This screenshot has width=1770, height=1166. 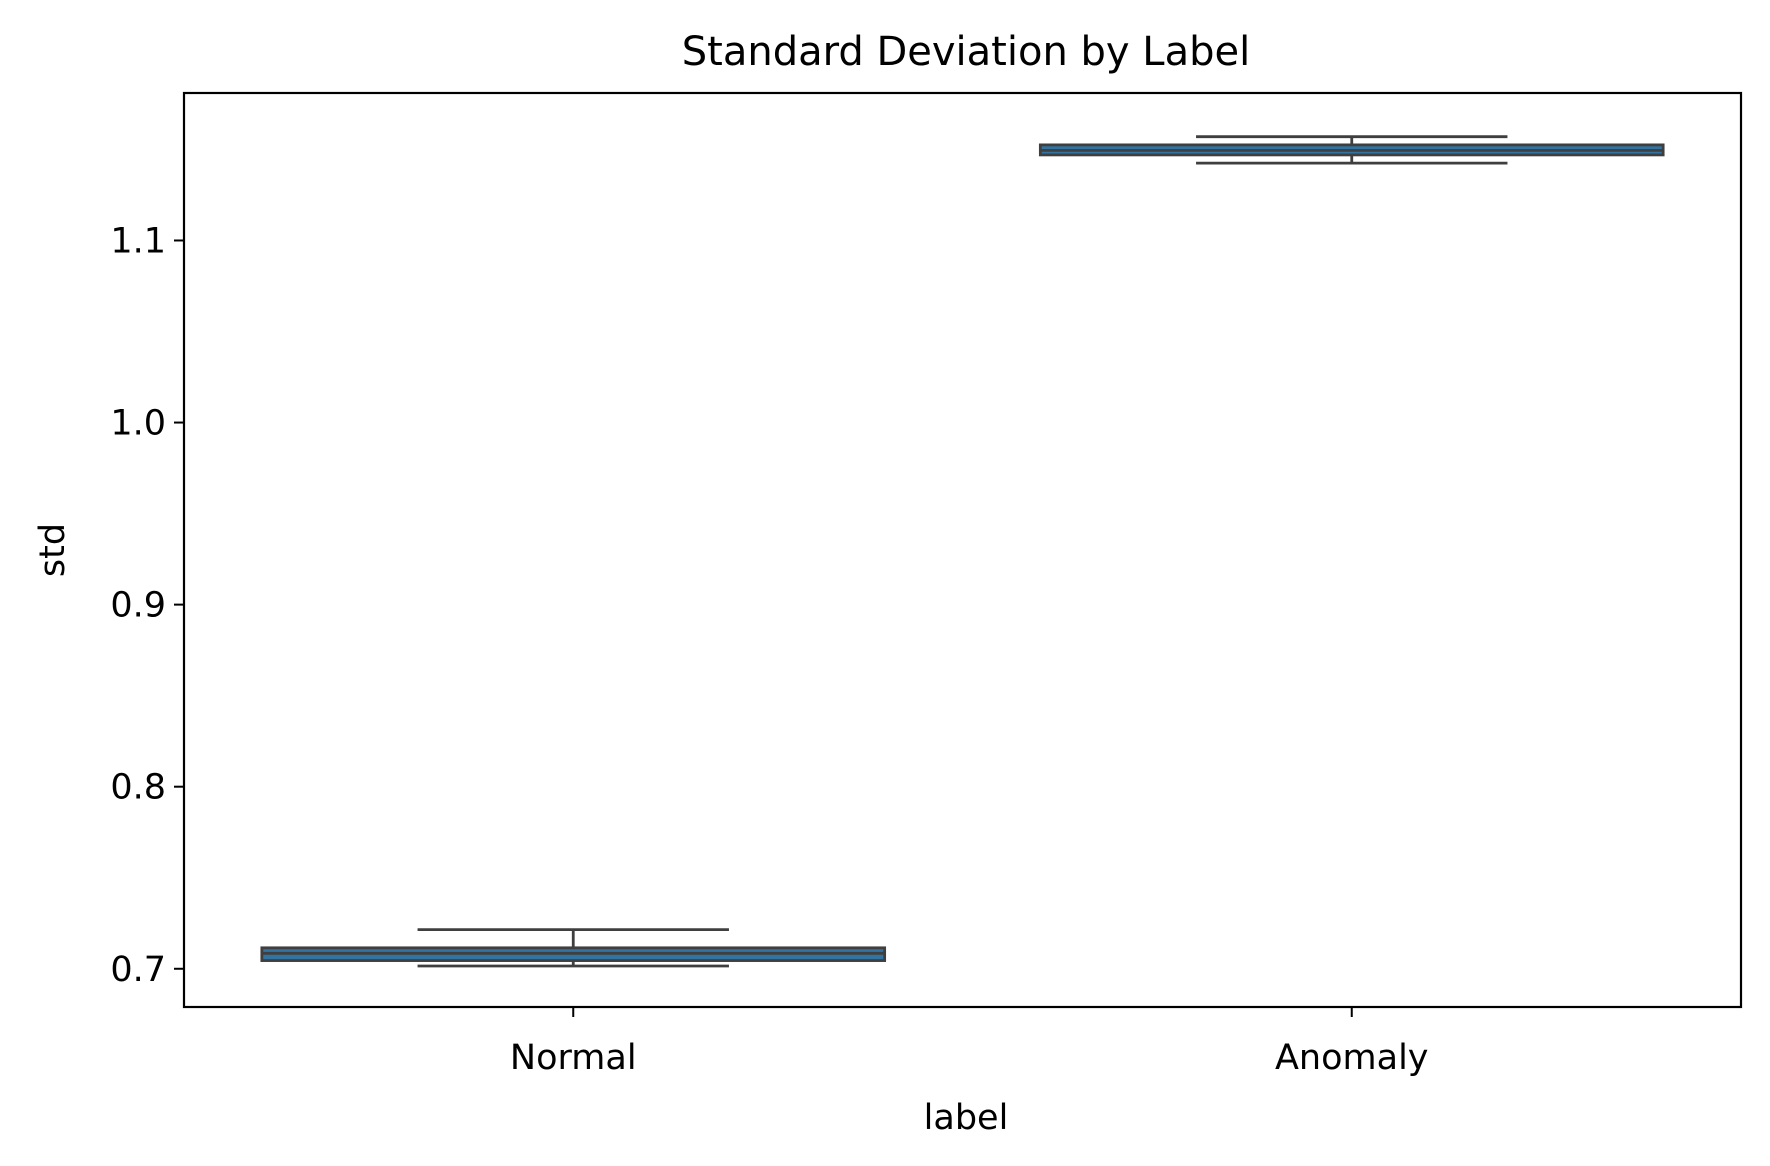 I want to click on x-axis: Normal Anomaly, so click(x=969, y=1042).